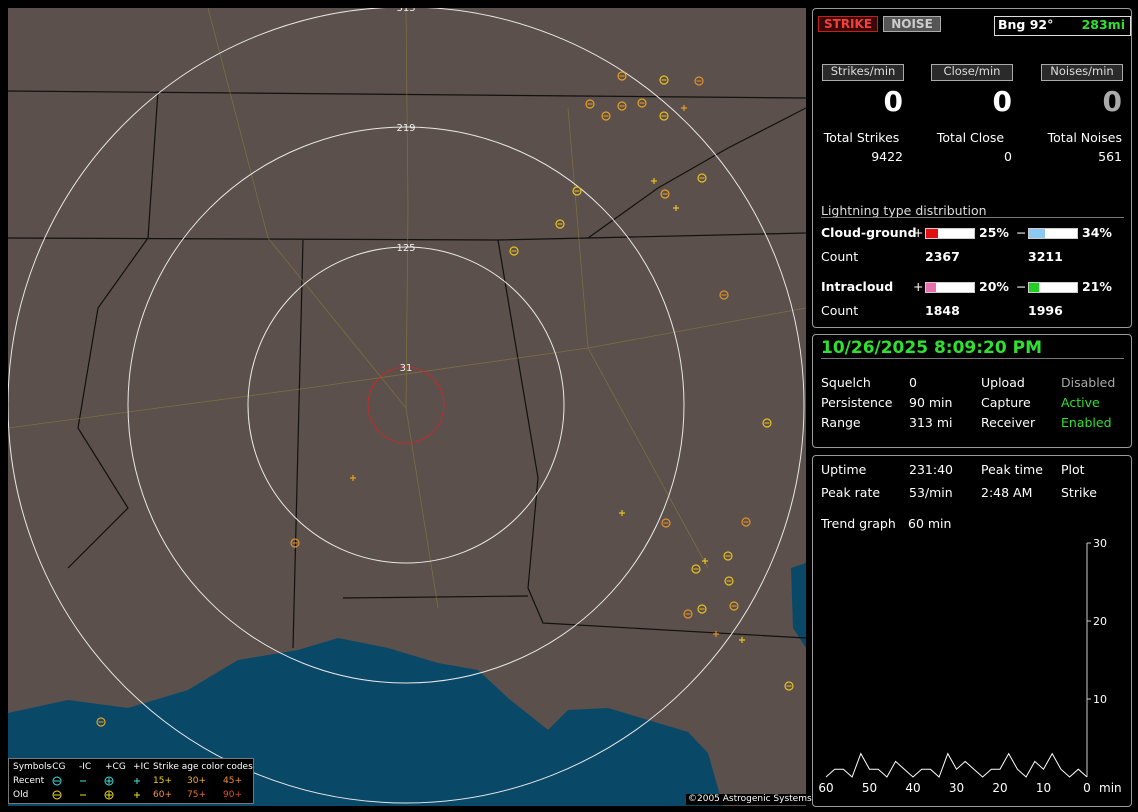 This screenshot has height=812, width=1138. What do you see at coordinates (970, 137) in the screenshot?
I see `total-label: Total Close` at bounding box center [970, 137].